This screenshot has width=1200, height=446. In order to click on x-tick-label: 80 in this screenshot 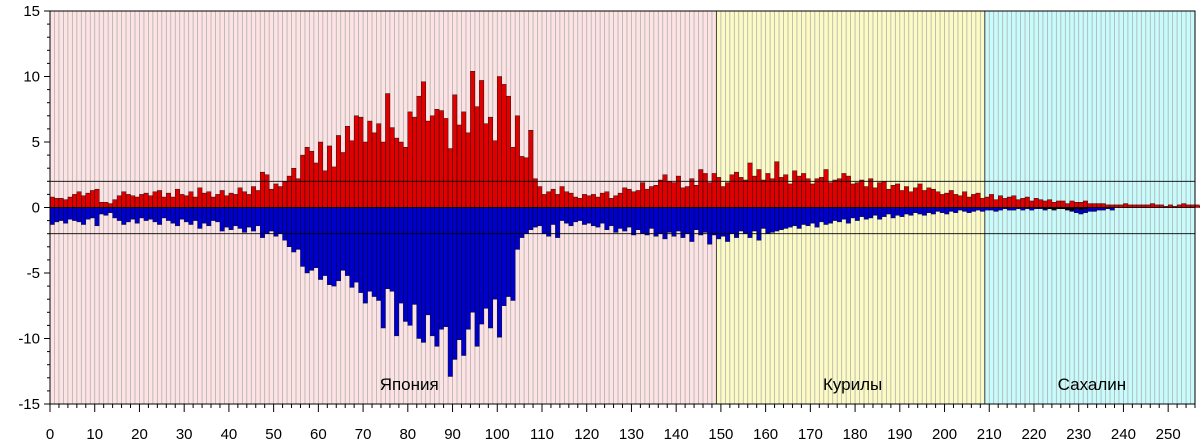, I will do `click(407, 434)`.